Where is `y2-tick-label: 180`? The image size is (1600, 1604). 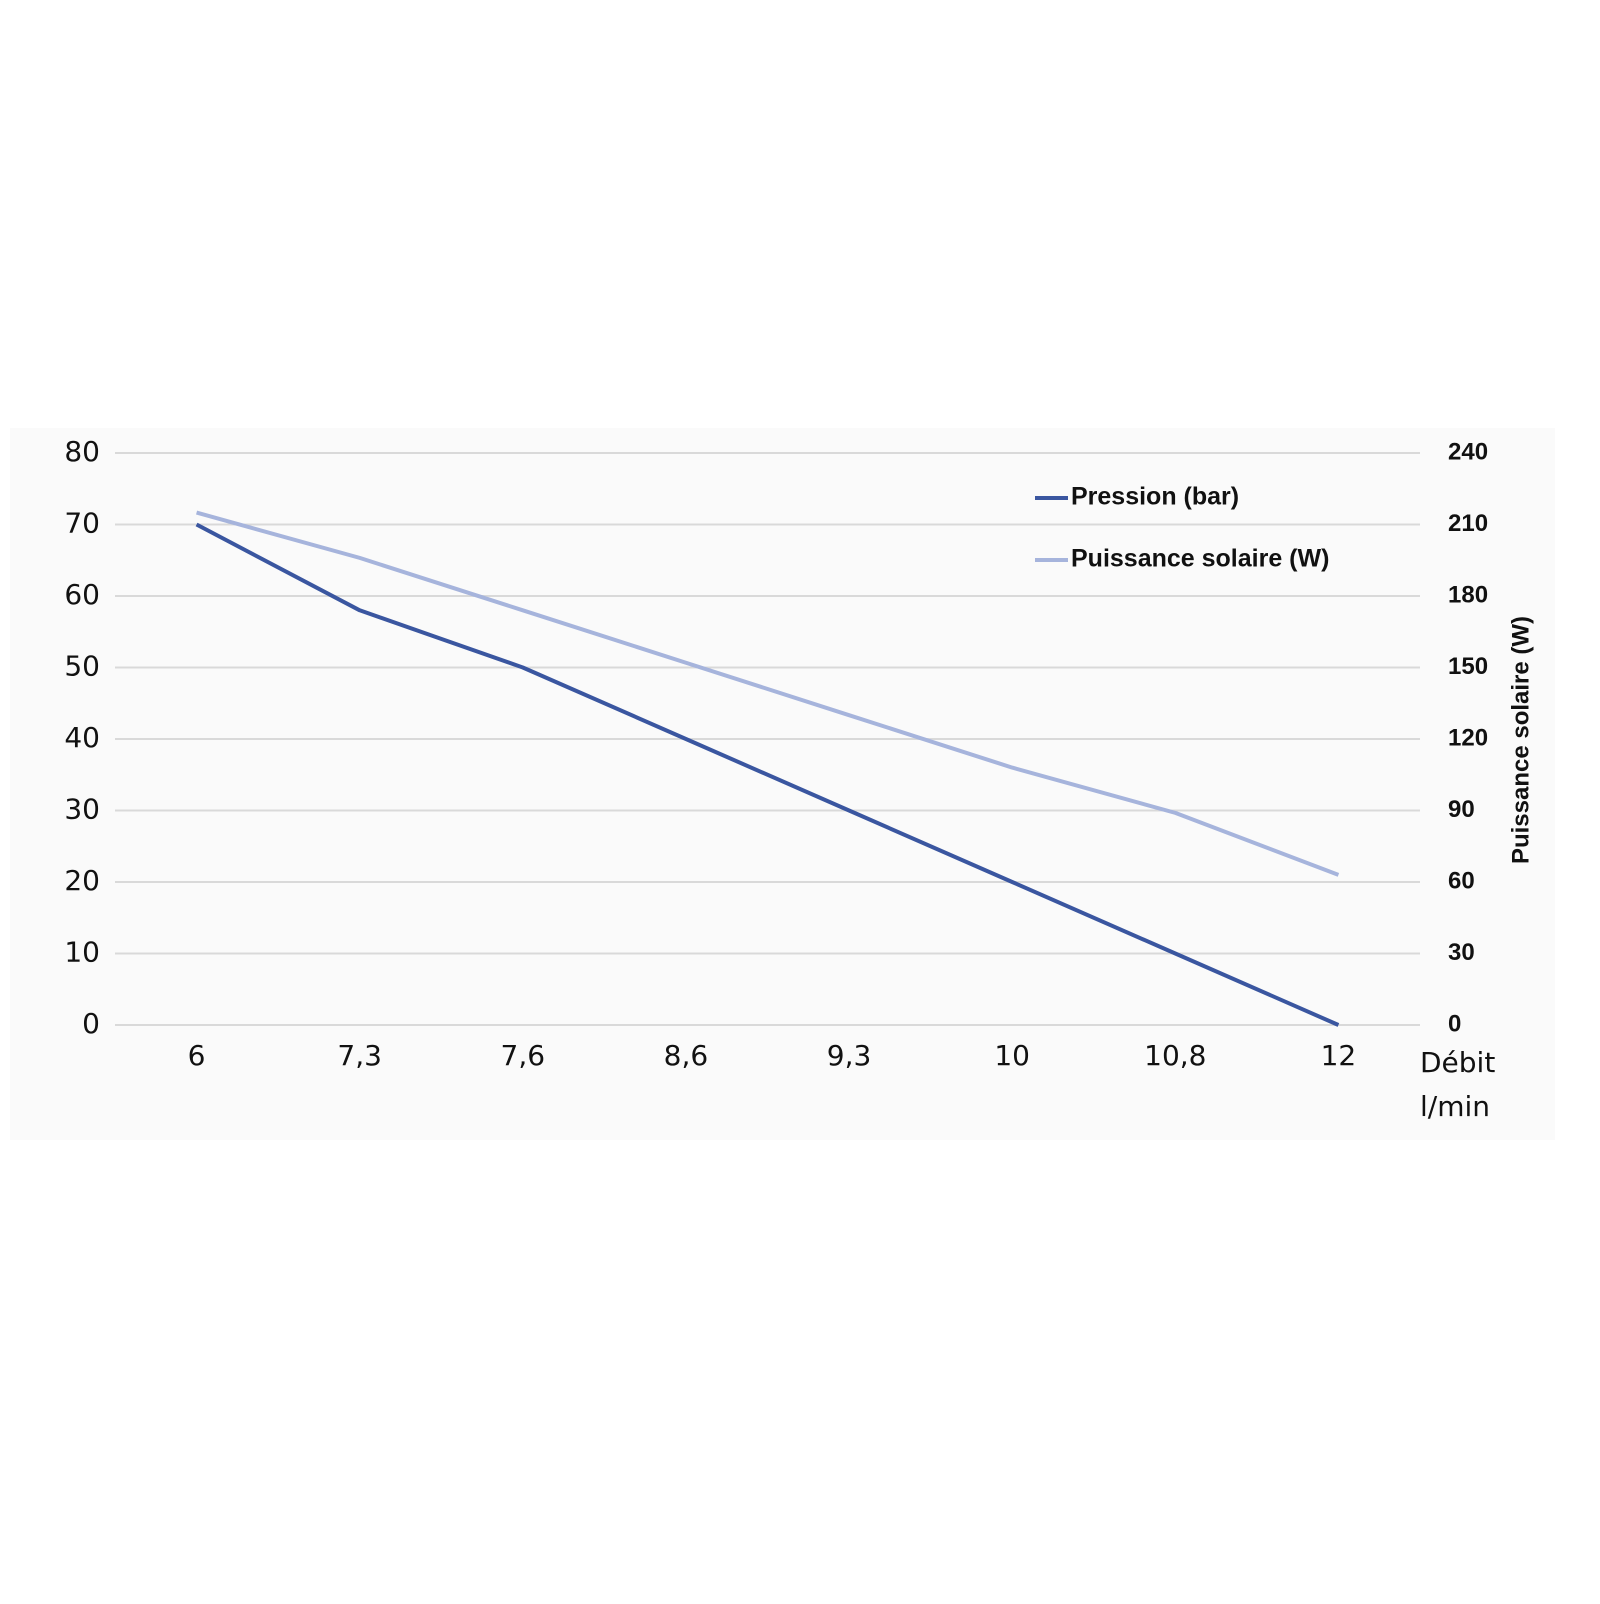 y2-tick-label: 180 is located at coordinates (1468, 594).